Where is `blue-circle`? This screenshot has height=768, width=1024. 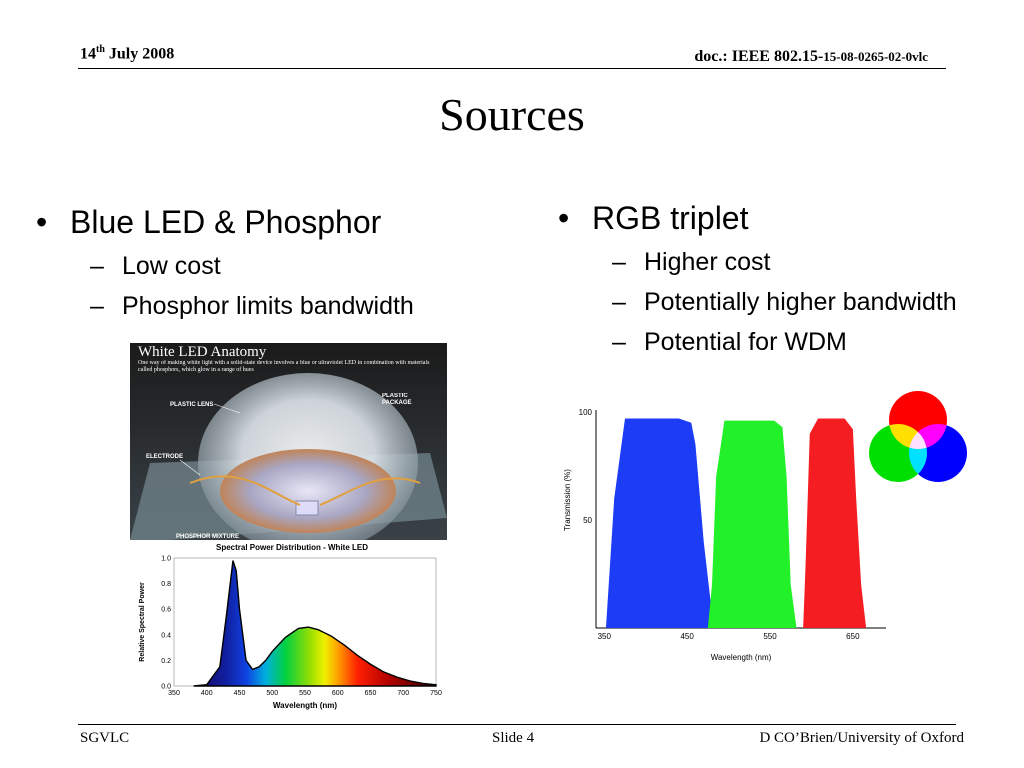
blue-circle is located at coordinates (938, 453).